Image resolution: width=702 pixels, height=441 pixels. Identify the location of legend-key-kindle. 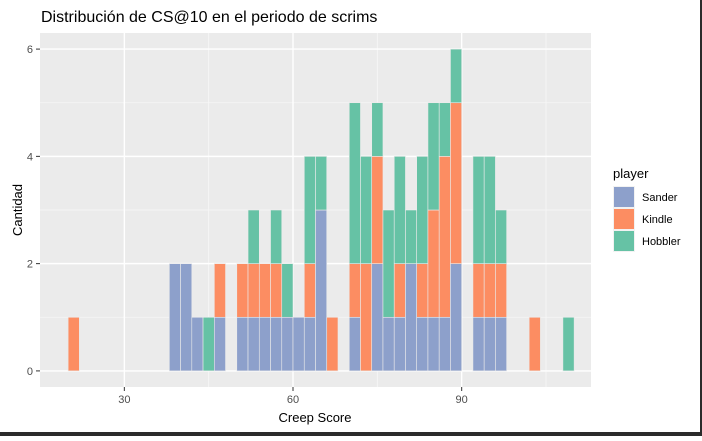
(624, 219).